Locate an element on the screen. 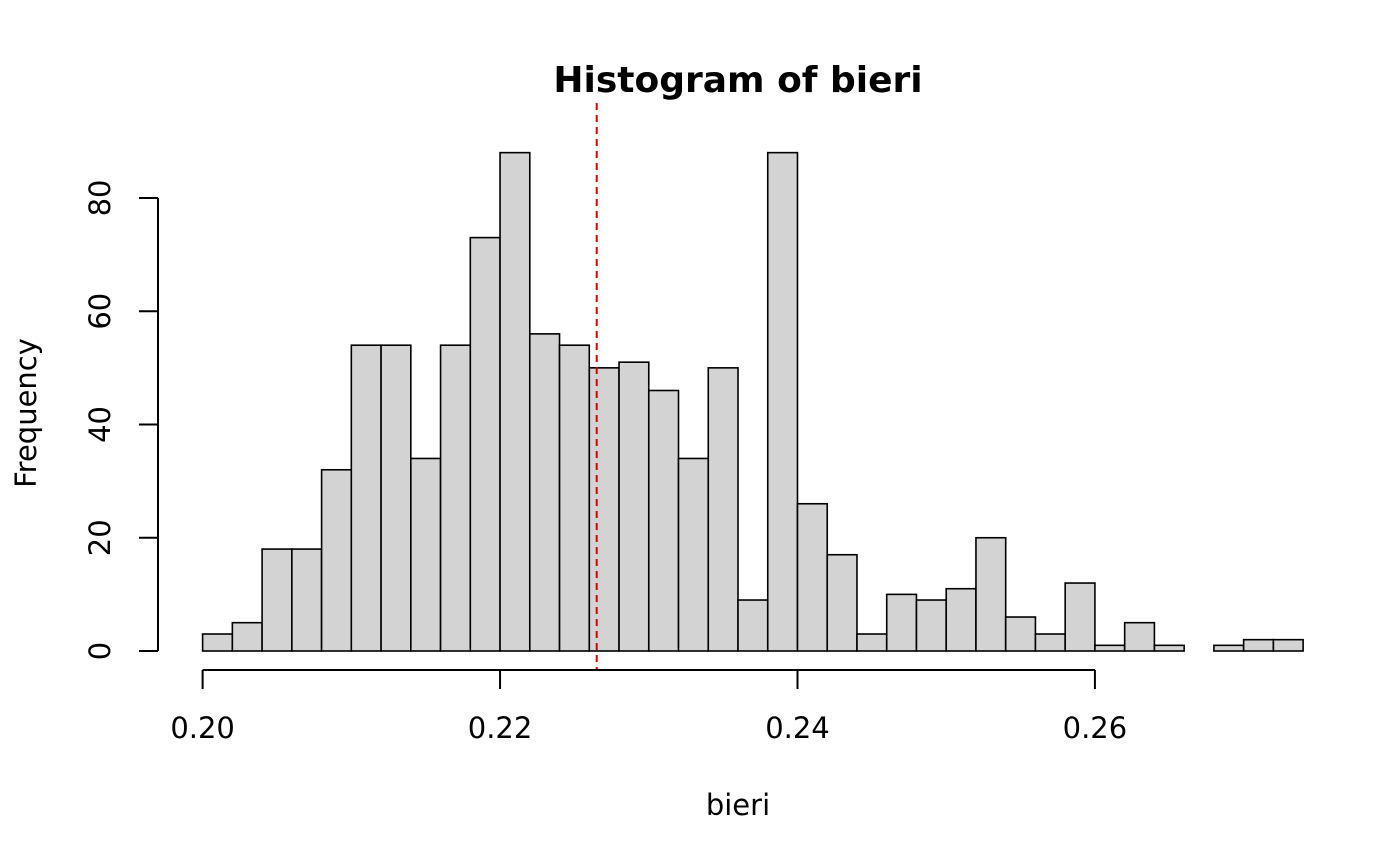 The height and width of the screenshot is (866, 1400). x-axis: 0.20 0.22 0.24 0.26 is located at coordinates (649, 707).